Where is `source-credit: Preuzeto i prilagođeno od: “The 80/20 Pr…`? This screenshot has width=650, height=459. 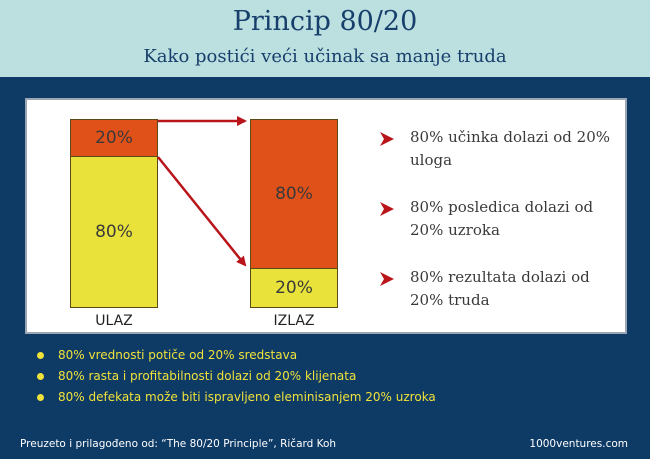
source-credit: Preuzeto i prilagođeno od: “The 80/20 Pr… is located at coordinates (178, 444).